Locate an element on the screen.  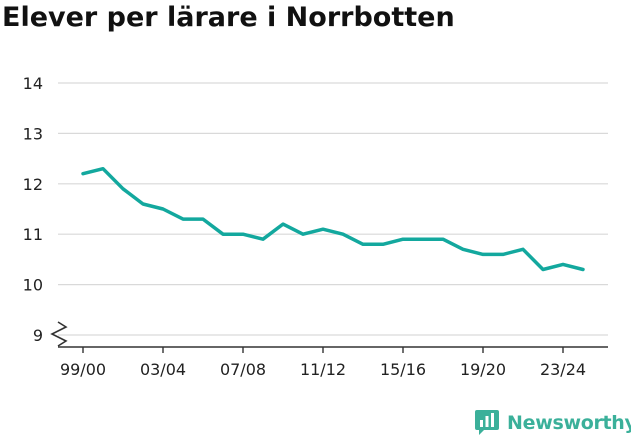
y-tick-label: 14 is located at coordinates (33, 83).